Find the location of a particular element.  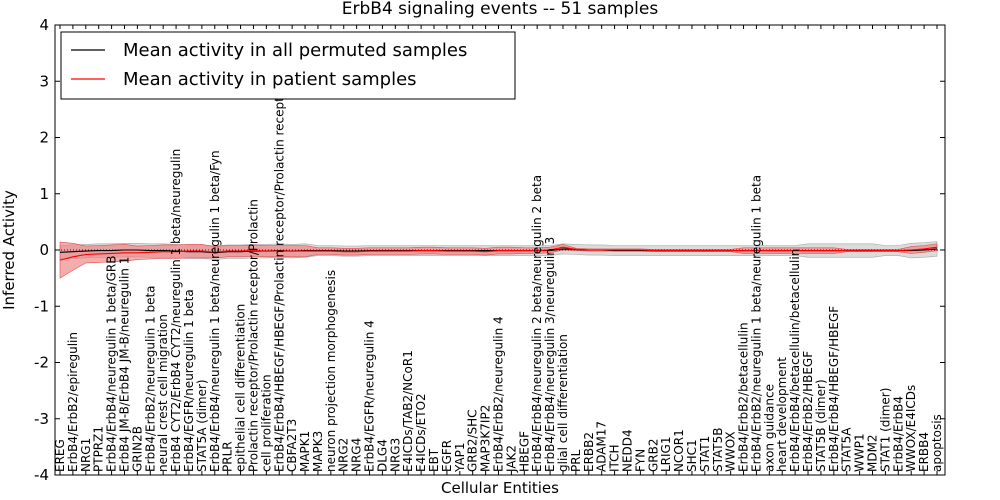

x-category-label: ErbB4/ErbB2/epiregulin is located at coordinates (73, 402).